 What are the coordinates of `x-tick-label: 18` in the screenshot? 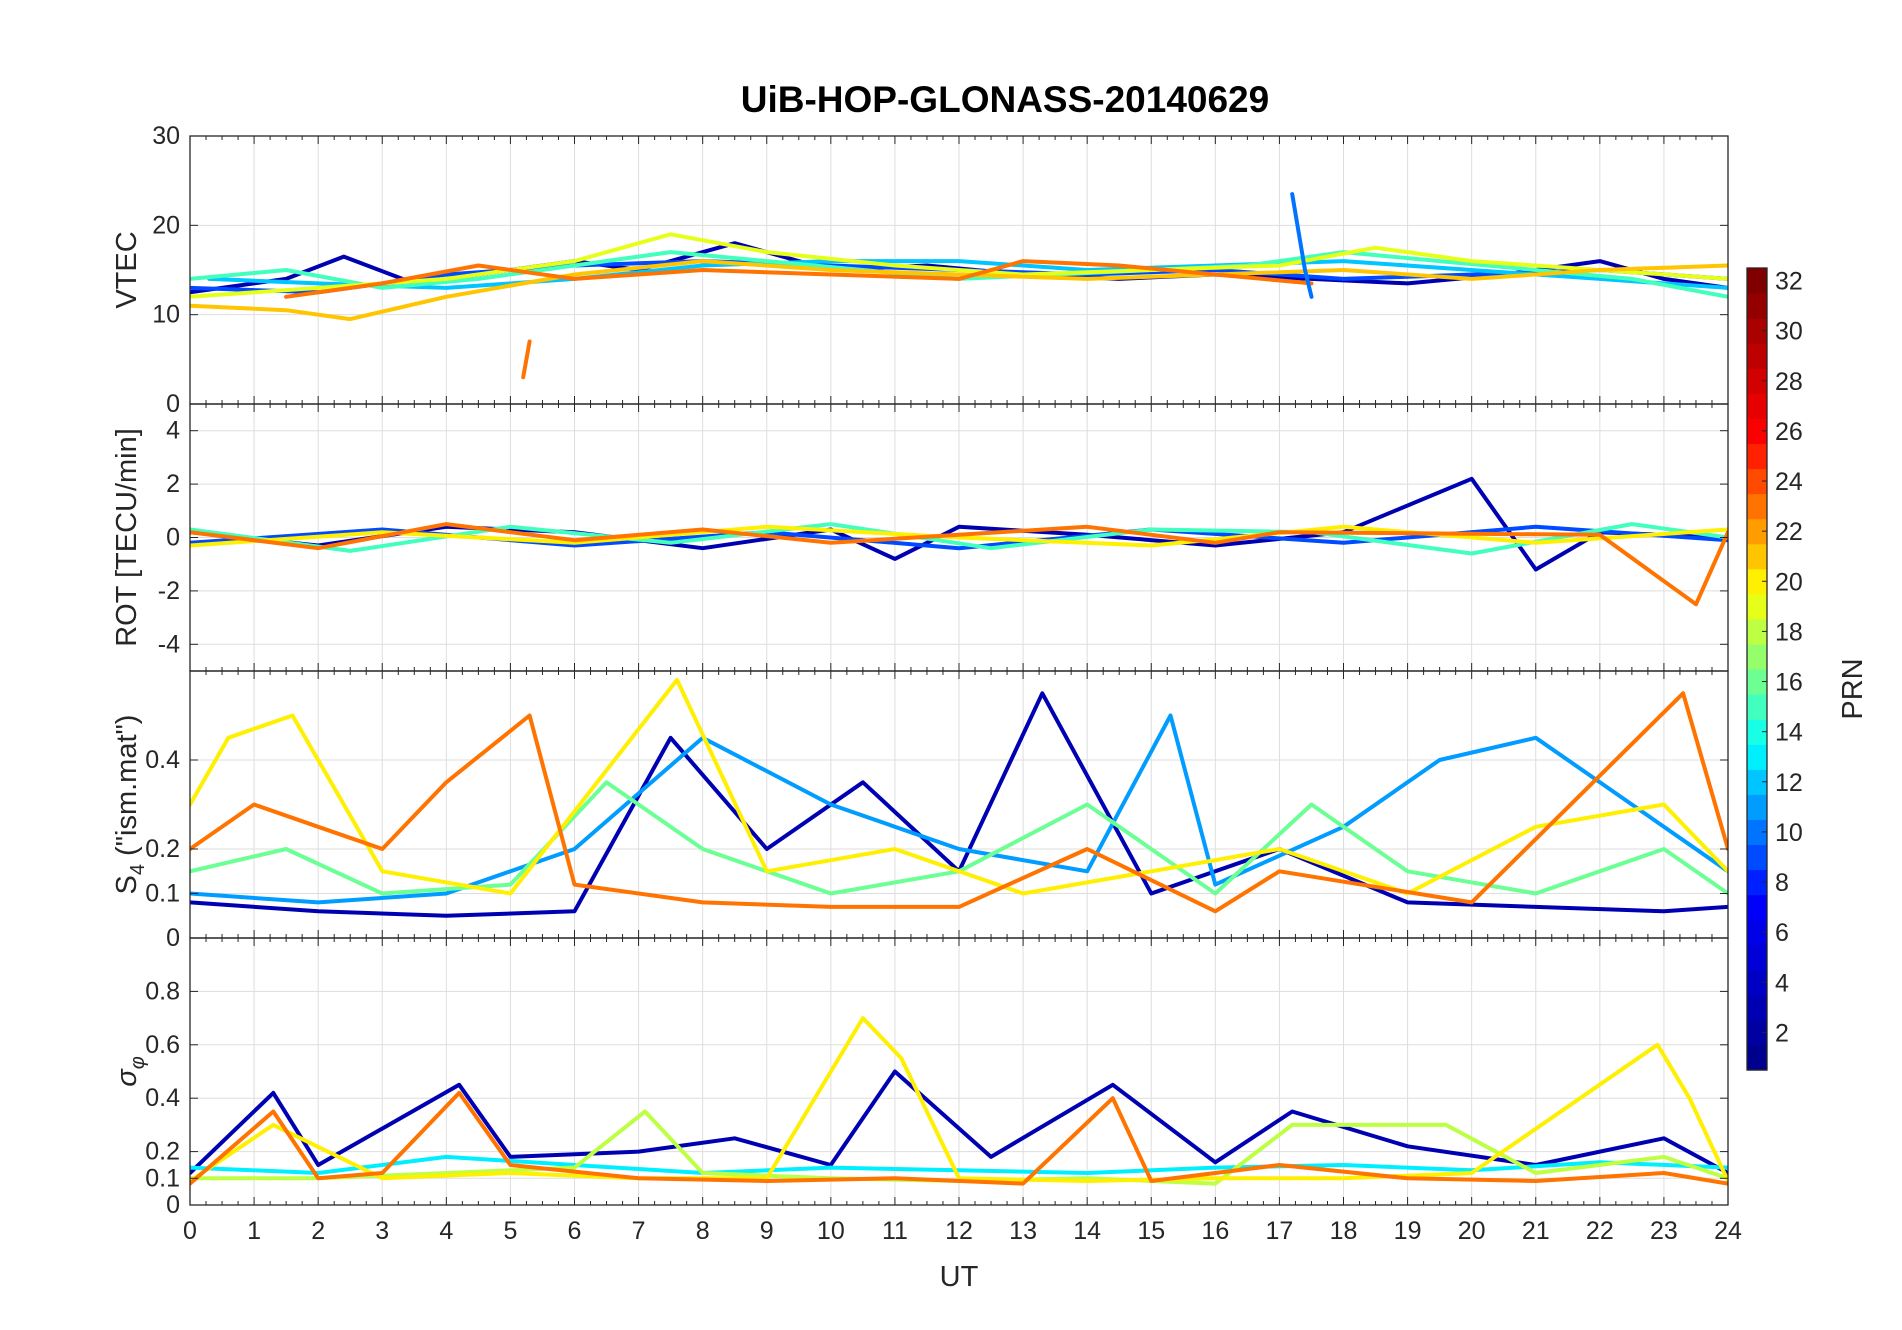 It's located at (1344, 1231).